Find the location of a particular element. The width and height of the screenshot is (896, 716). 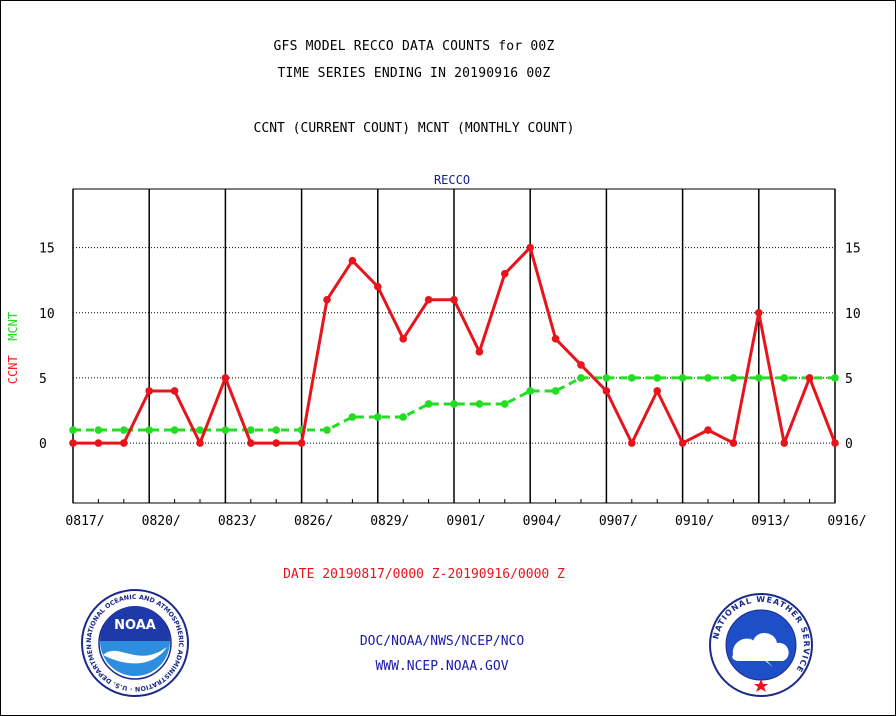

x-tick-label: 0826/ is located at coordinates (313, 521).